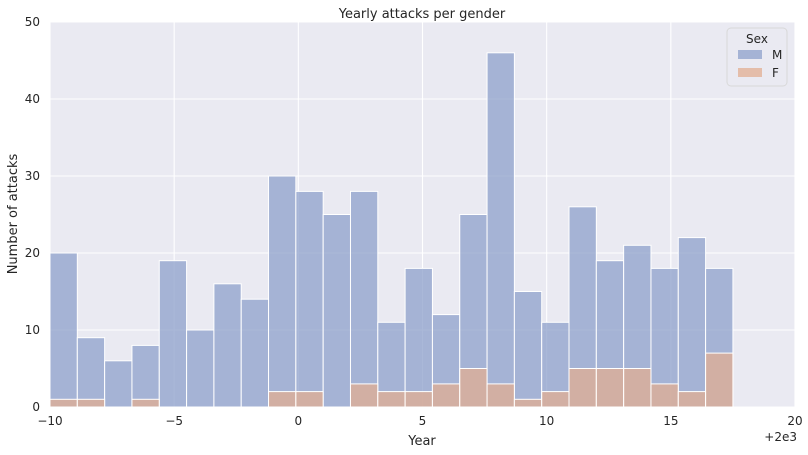 This screenshot has height=455, width=808. Describe the element at coordinates (750, 54) in the screenshot. I see `legend-swatch-m` at that location.